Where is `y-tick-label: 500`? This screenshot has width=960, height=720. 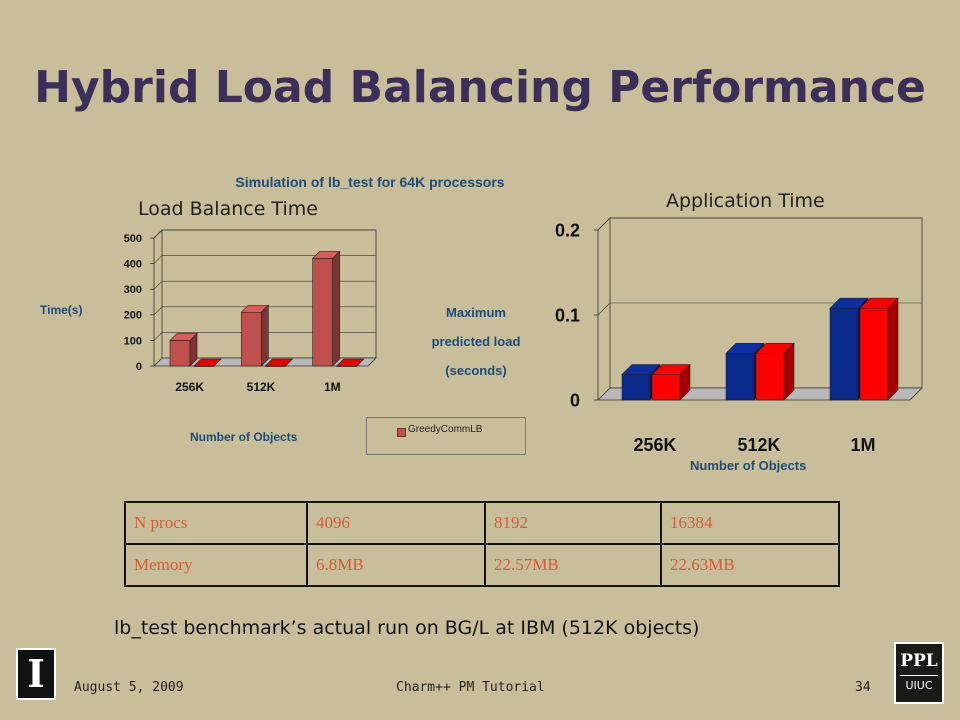 y-tick-label: 500 is located at coordinates (133, 239).